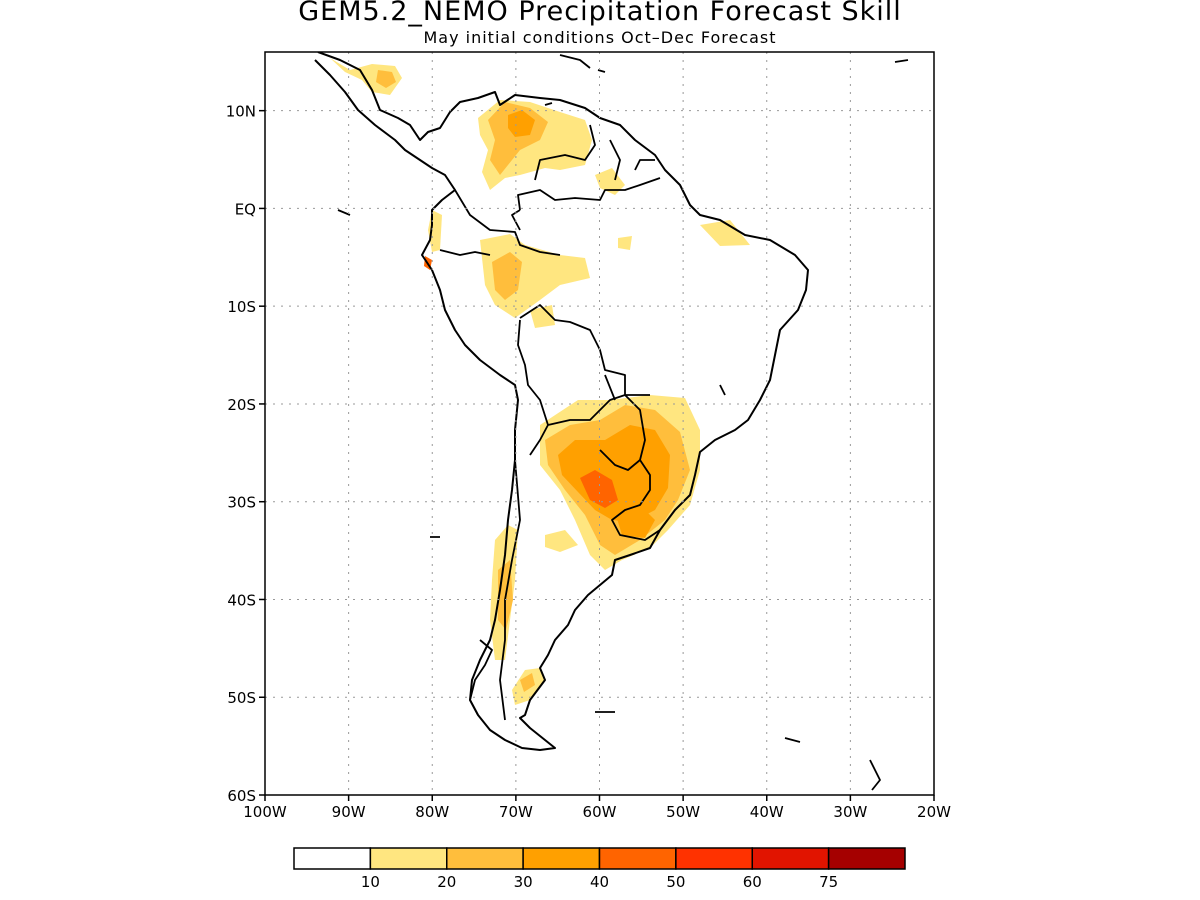 The width and height of the screenshot is (1200, 900). Describe the element at coordinates (725, 233) in the screenshot. I see `skill-area-brazil-ne` at that location.